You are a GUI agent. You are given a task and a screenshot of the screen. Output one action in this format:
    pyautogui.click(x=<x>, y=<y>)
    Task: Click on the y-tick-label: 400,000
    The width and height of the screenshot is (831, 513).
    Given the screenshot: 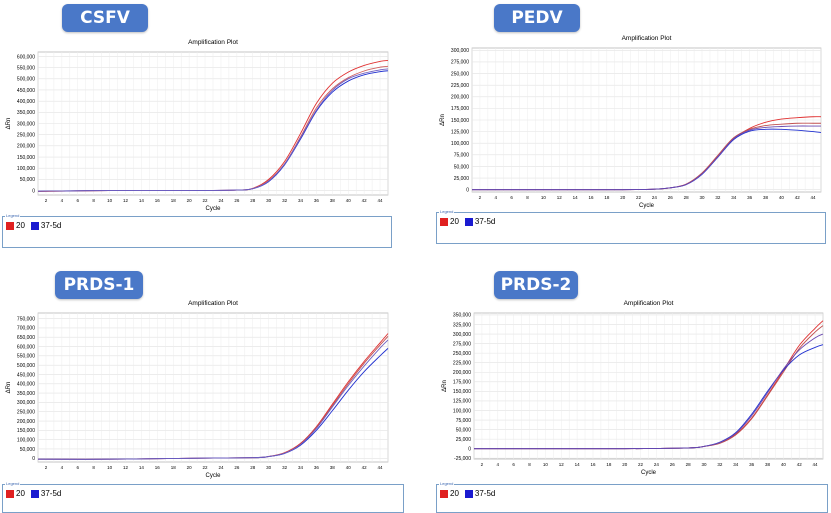 What is the action you would take?
    pyautogui.click(x=26, y=385)
    